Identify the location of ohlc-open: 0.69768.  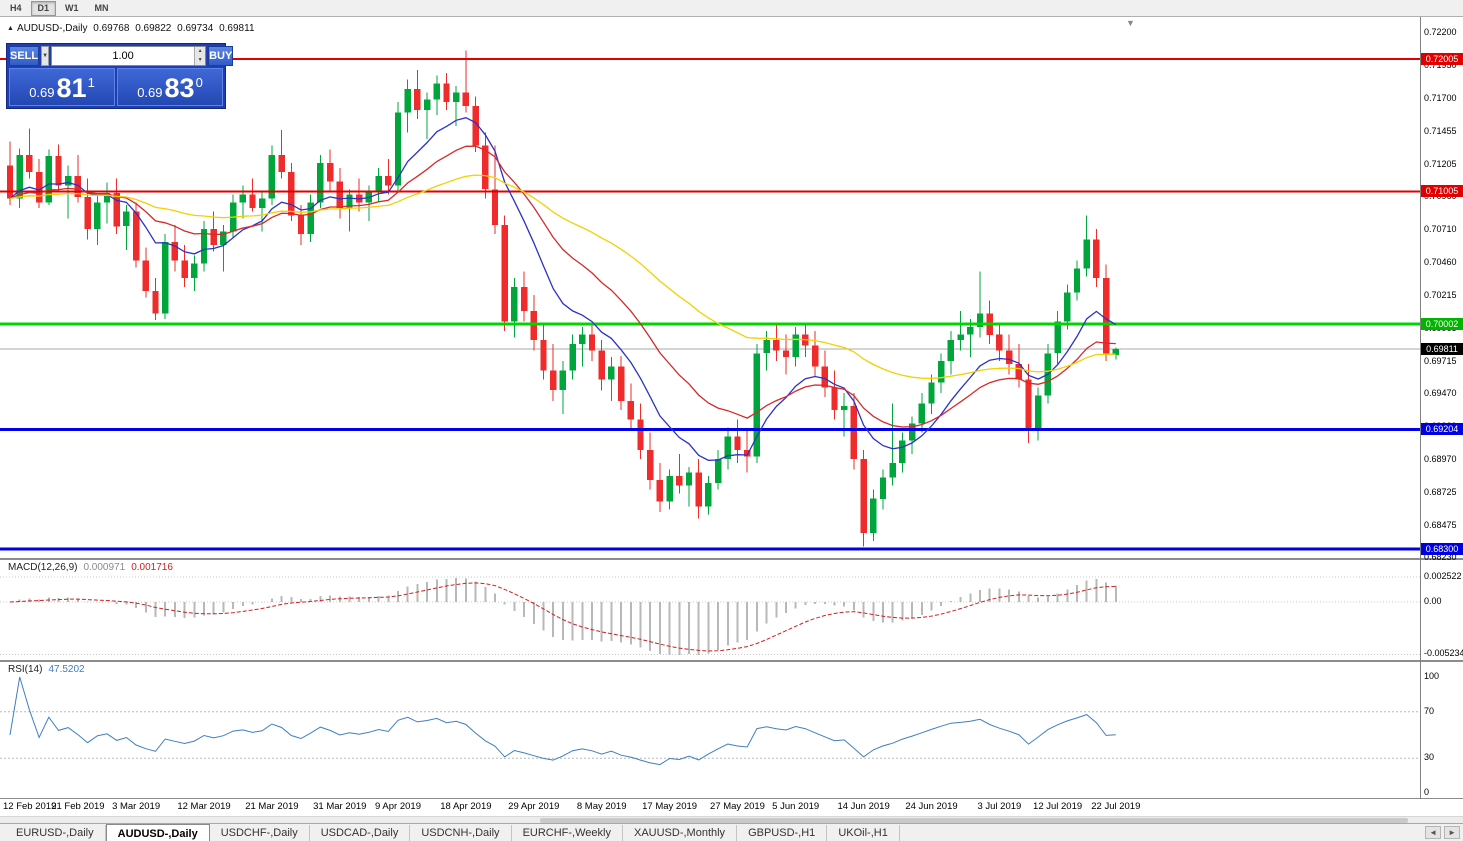
(111, 28).